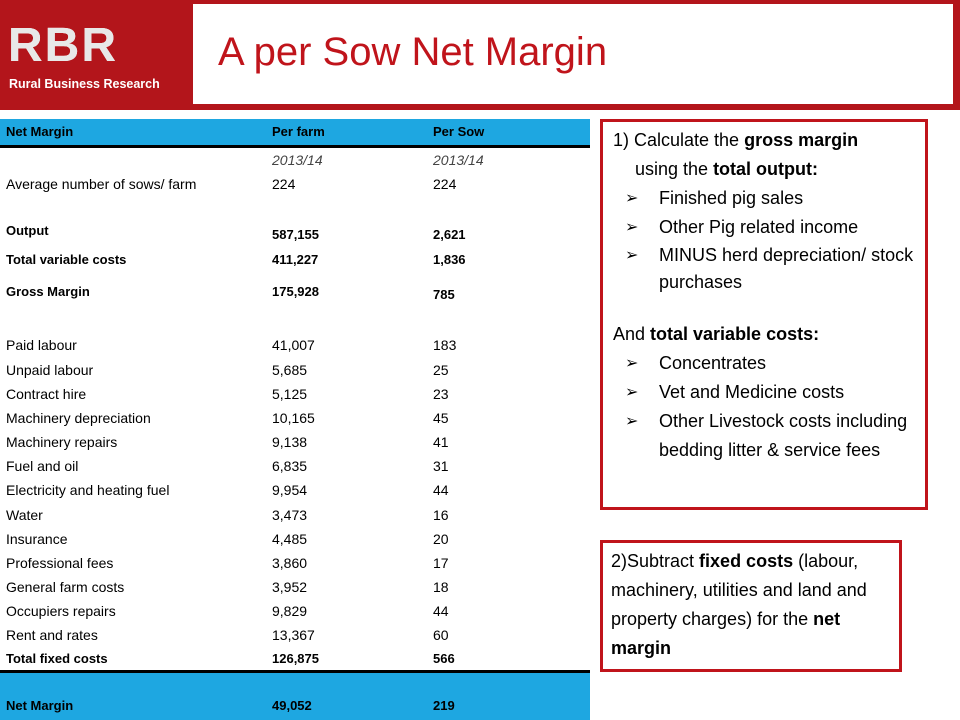 The image size is (960, 720). What do you see at coordinates (290, 442) in the screenshot?
I see `row-per-farm: 9,138` at bounding box center [290, 442].